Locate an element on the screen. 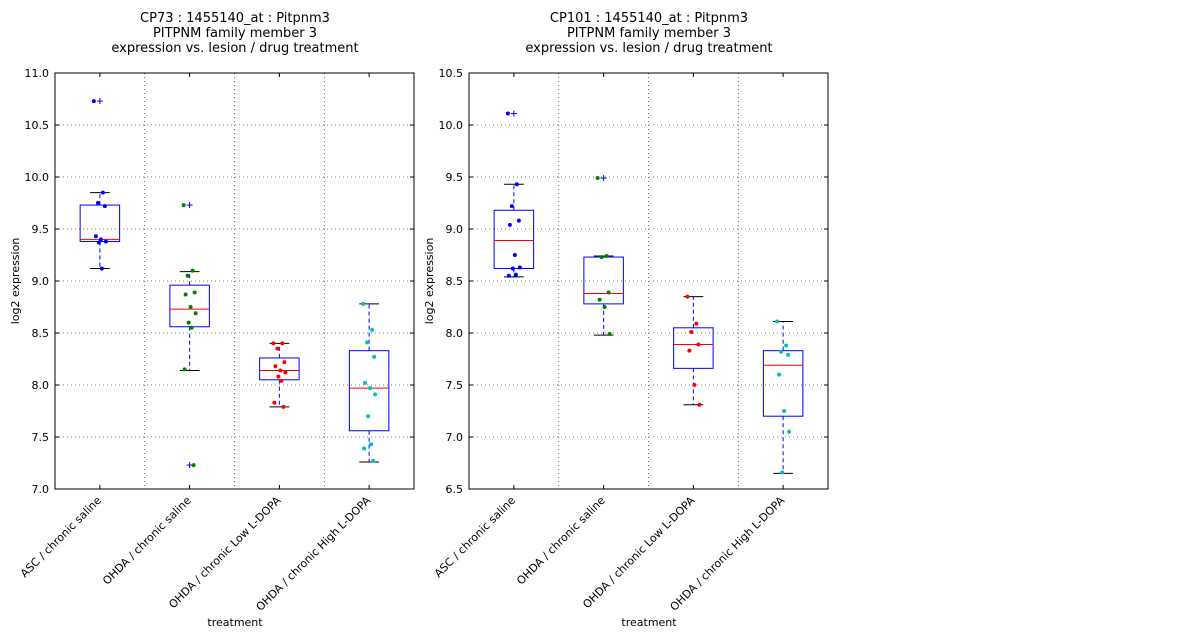  chart-title-line-1: CP73 : 1455140_at : Pitpnm3 is located at coordinates (235, 18).